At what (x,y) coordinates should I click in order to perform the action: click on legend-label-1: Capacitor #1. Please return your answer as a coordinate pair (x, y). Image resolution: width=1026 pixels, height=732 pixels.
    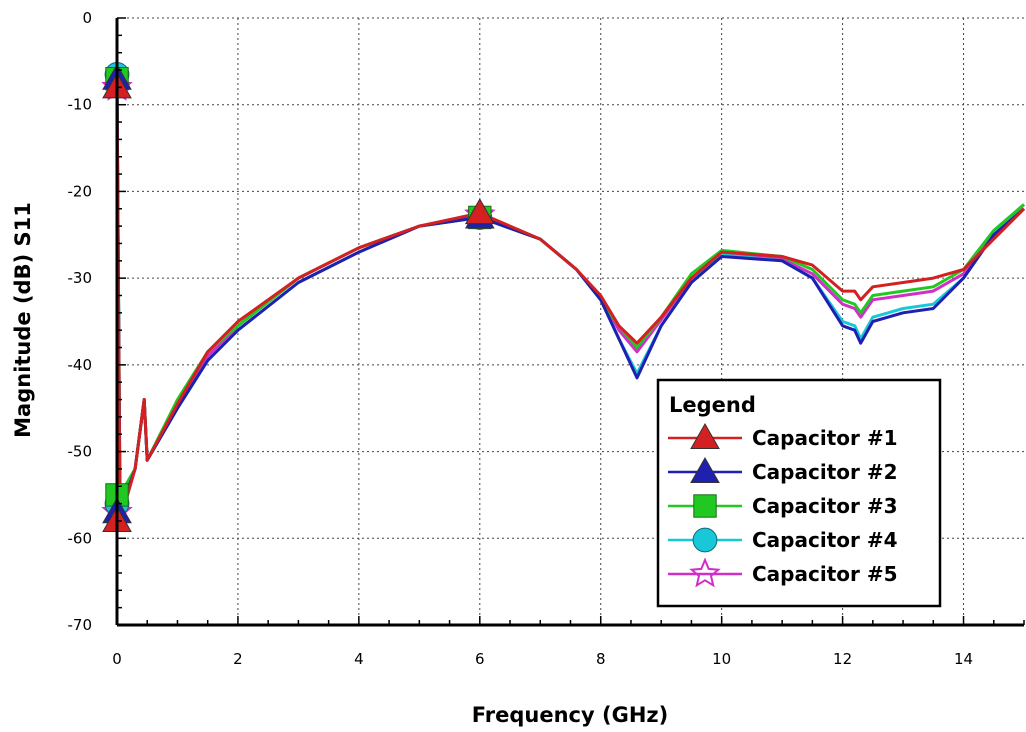
    Looking at the image, I should click on (825, 438).